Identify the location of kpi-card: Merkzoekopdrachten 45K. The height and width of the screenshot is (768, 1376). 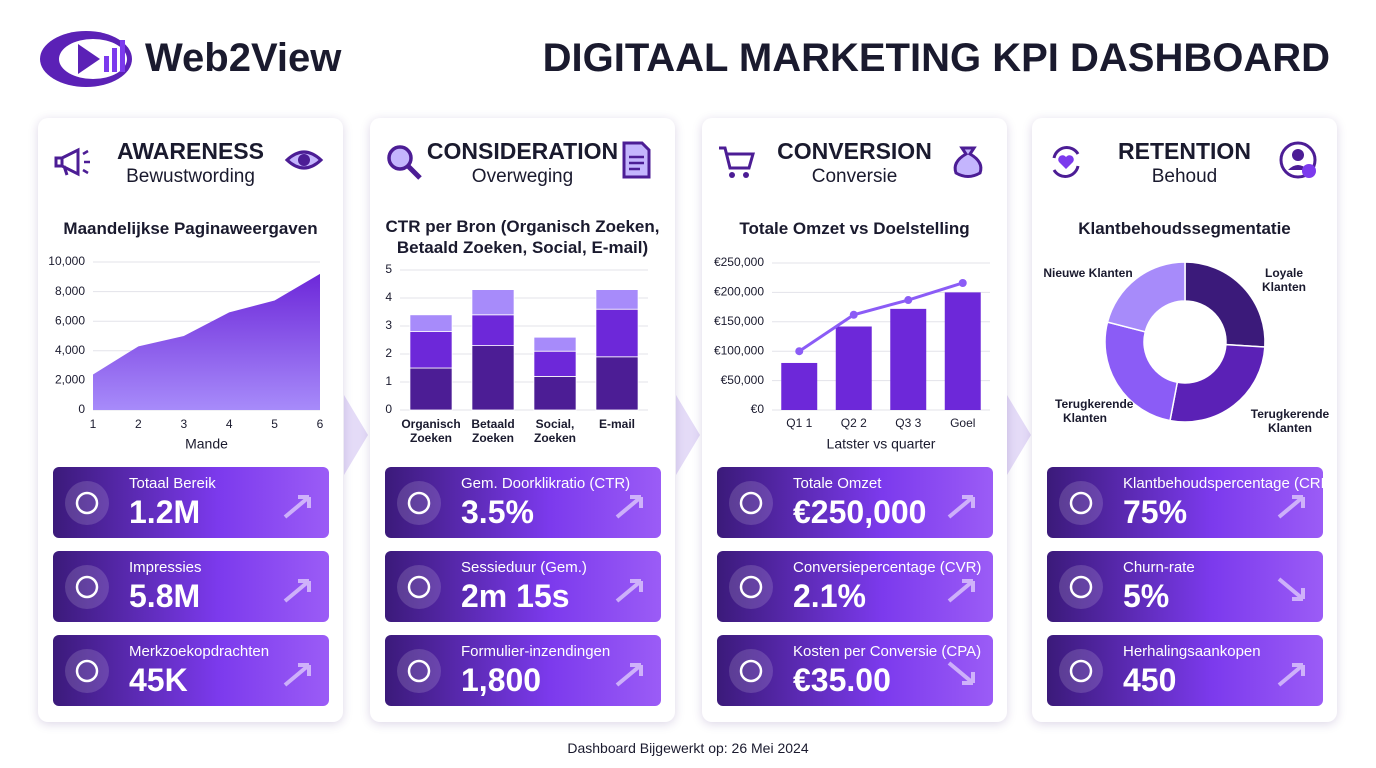
(191, 670).